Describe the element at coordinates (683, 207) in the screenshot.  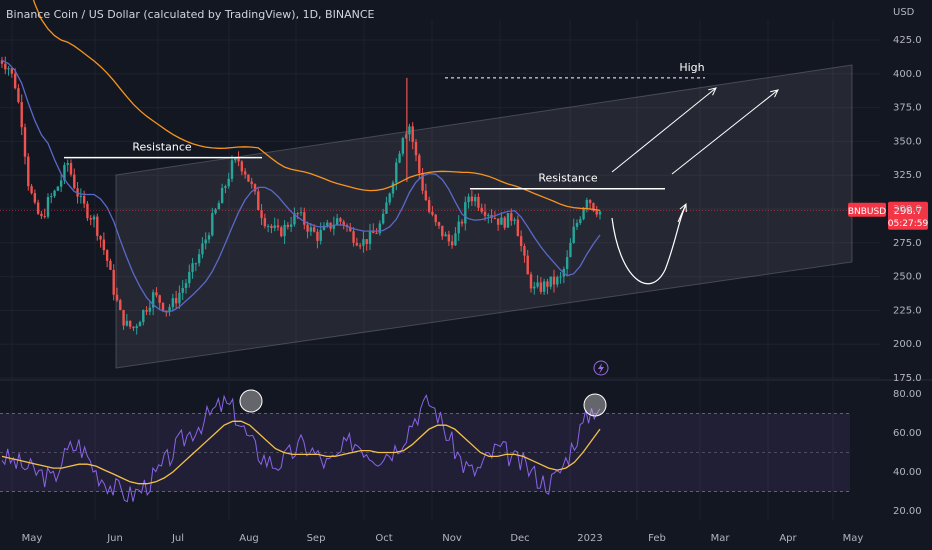
I see `projection-curve-arrow-head` at that location.